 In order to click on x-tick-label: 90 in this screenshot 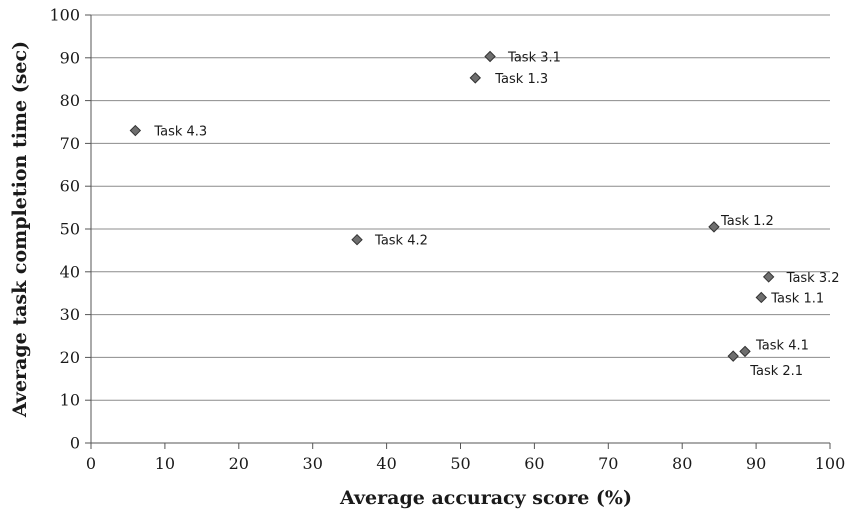, I will do `click(756, 463)`.